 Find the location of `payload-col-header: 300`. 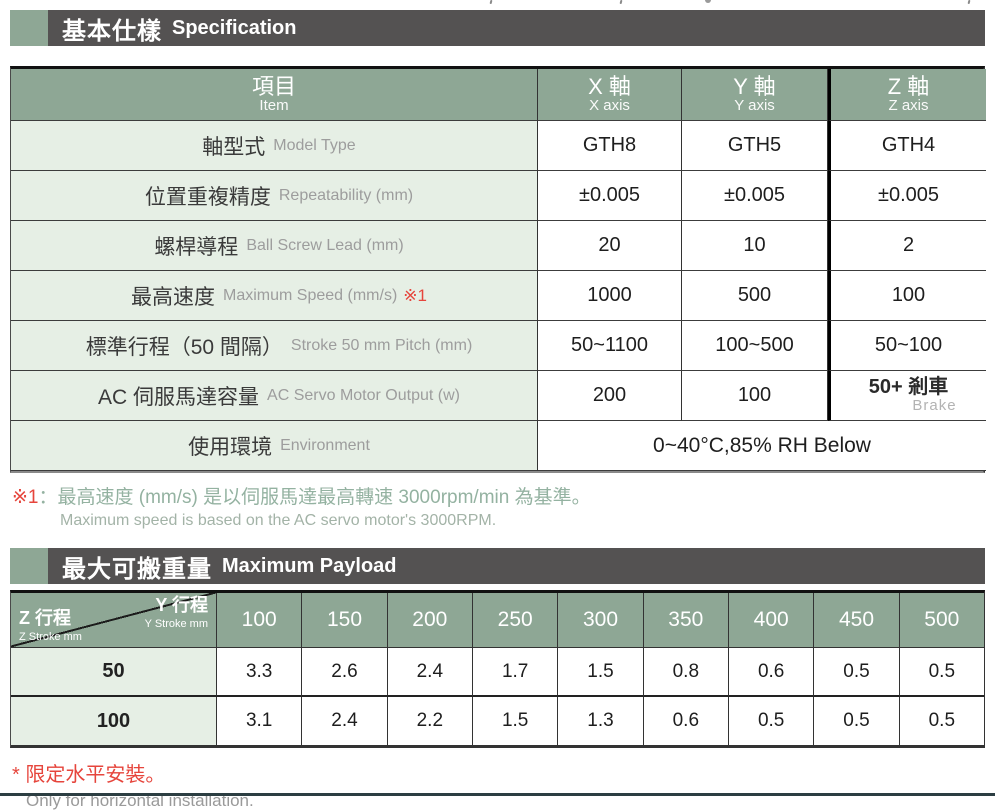

payload-col-header: 300 is located at coordinates (600, 620).